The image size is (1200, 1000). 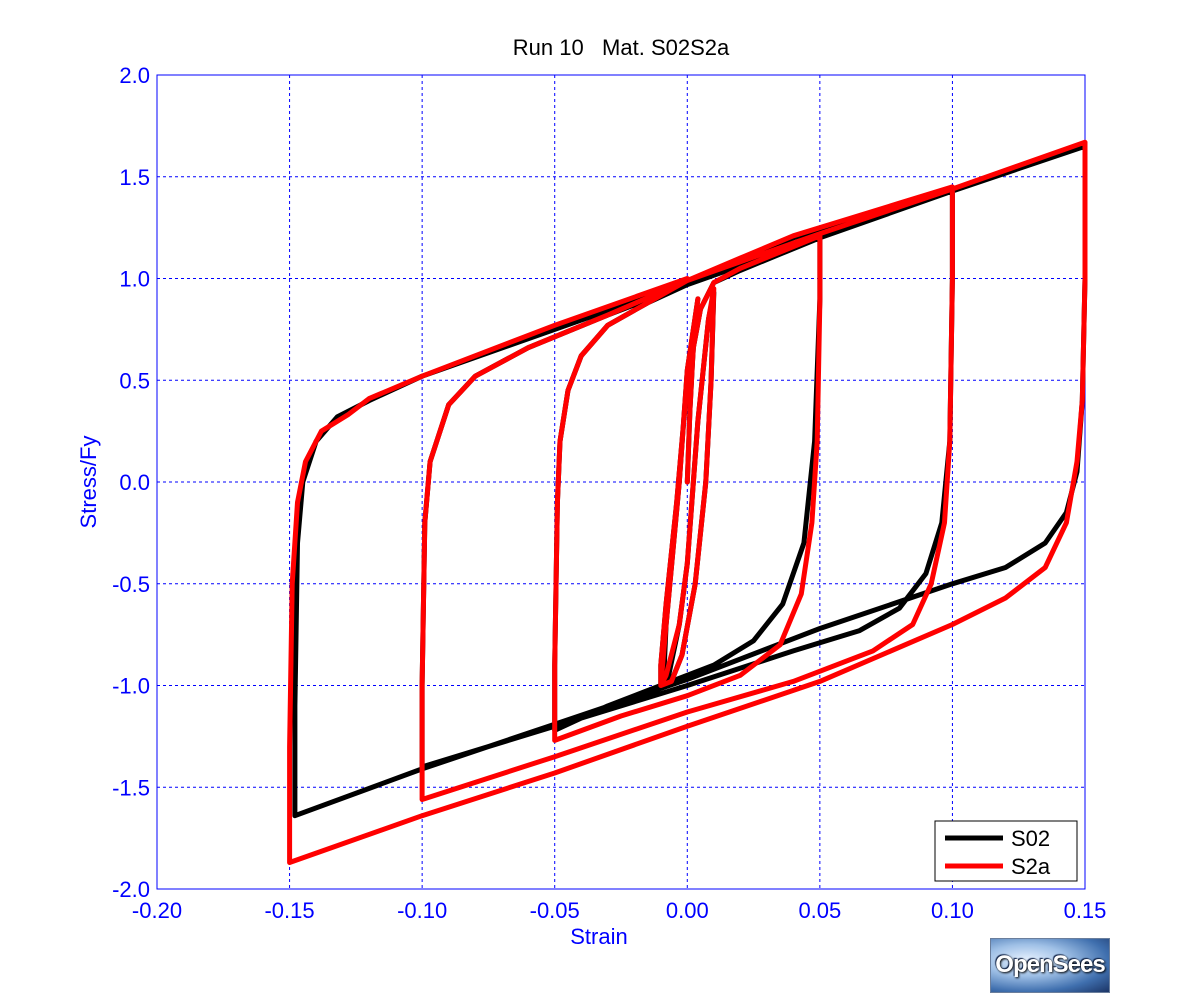 I want to click on x-tick-label: -0.15, so click(x=289, y=910).